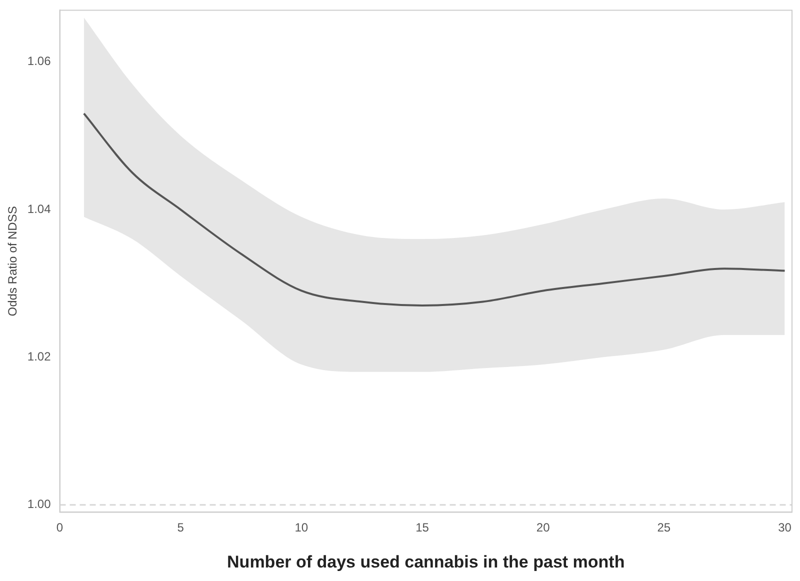 Image resolution: width=800 pixels, height=581 pixels. What do you see at coordinates (785, 527) in the screenshot?
I see `x-tick-label: 30` at bounding box center [785, 527].